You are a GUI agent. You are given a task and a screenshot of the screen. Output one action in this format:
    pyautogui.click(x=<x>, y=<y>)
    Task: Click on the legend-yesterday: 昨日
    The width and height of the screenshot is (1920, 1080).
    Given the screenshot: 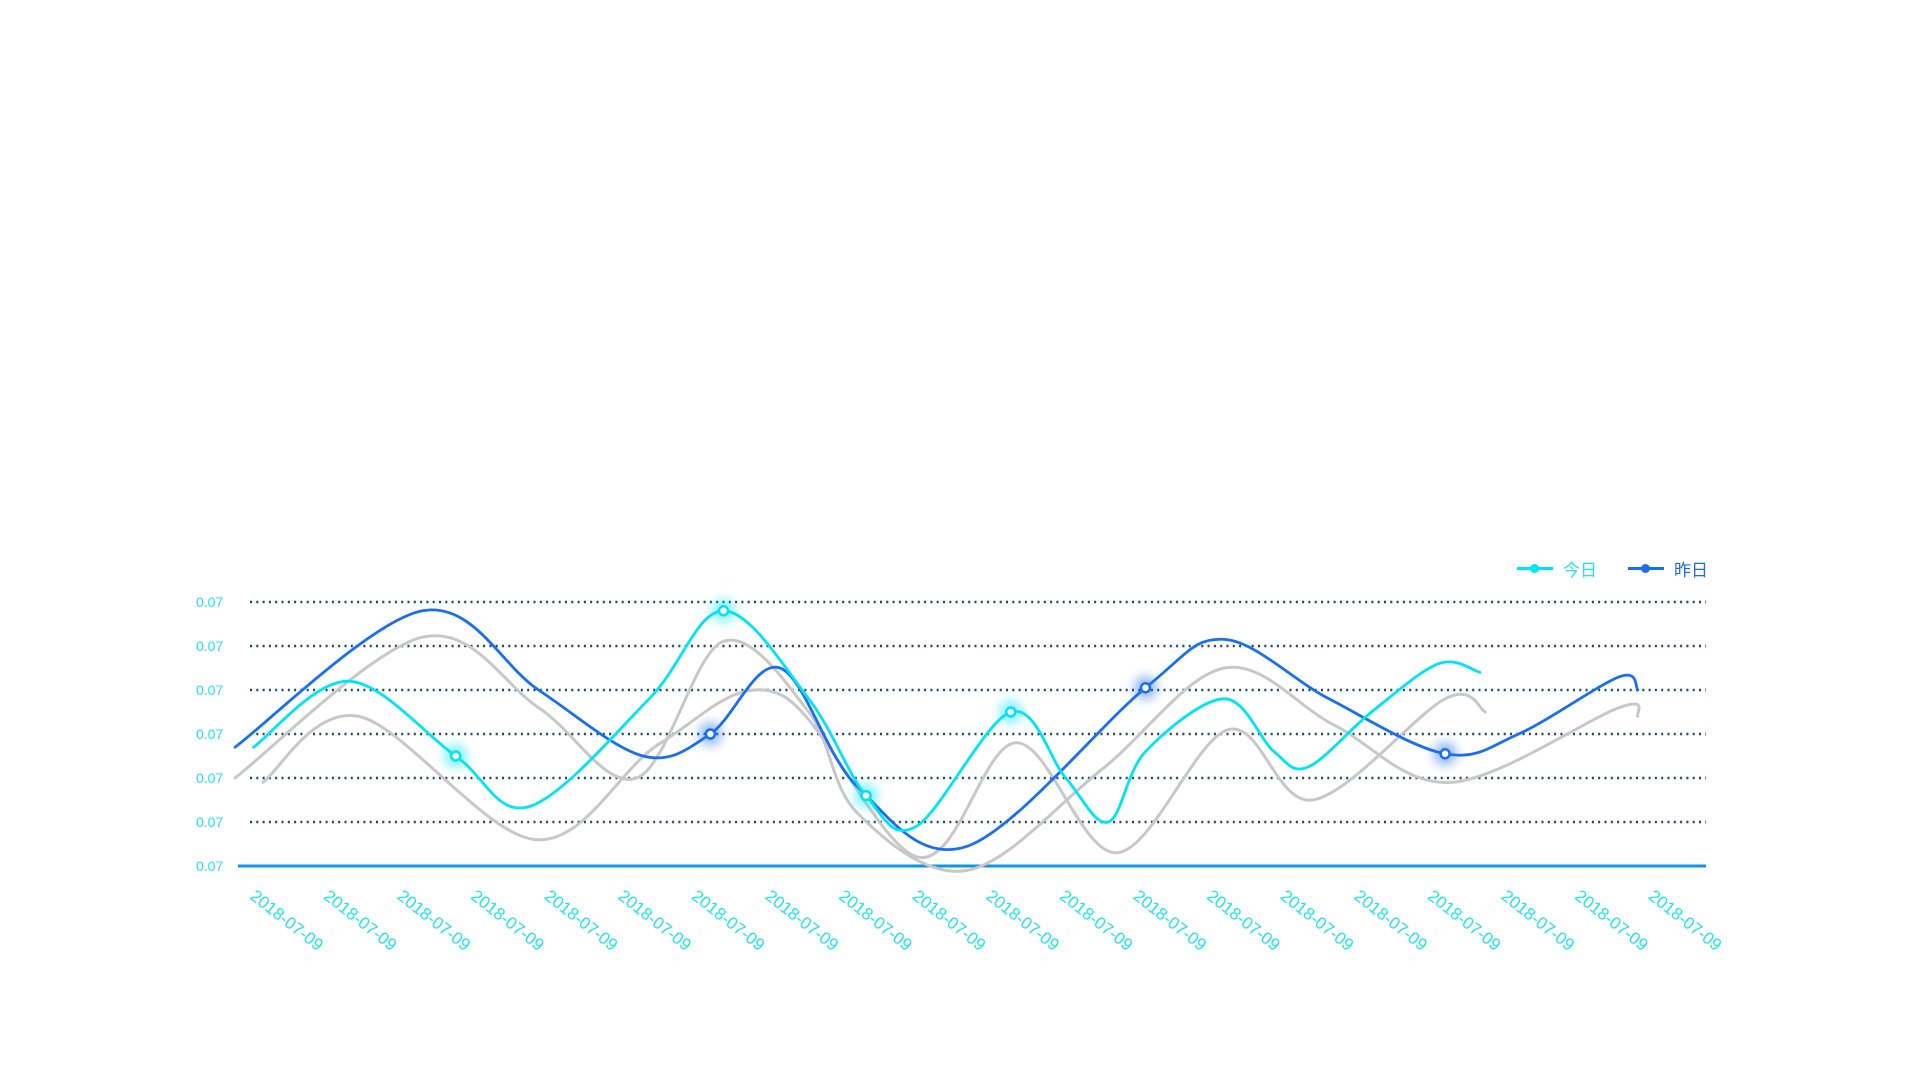 What is the action you would take?
    pyautogui.click(x=1668, y=568)
    